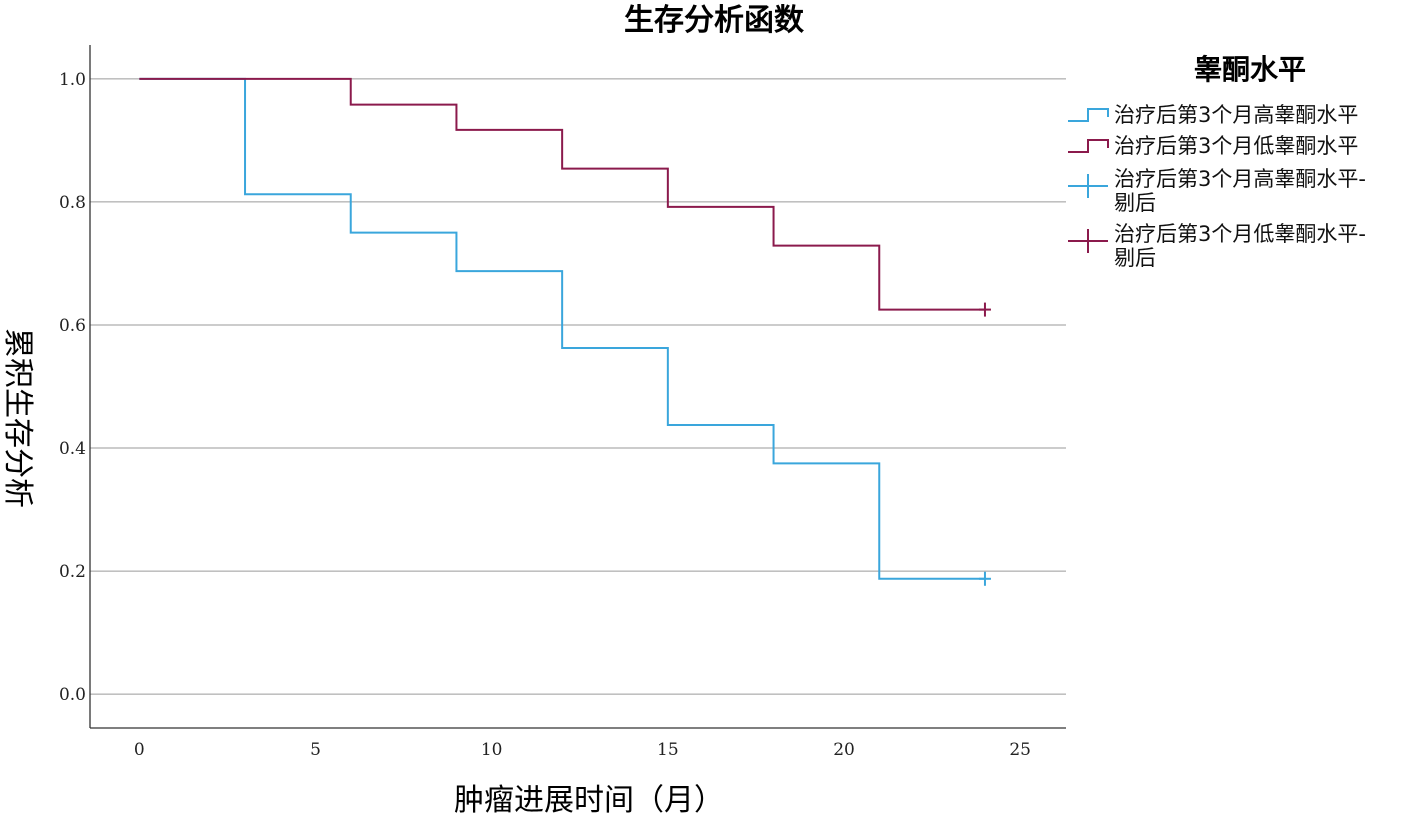 The width and height of the screenshot is (1417, 819). I want to click on x-tick-label: 0, so click(139, 750).